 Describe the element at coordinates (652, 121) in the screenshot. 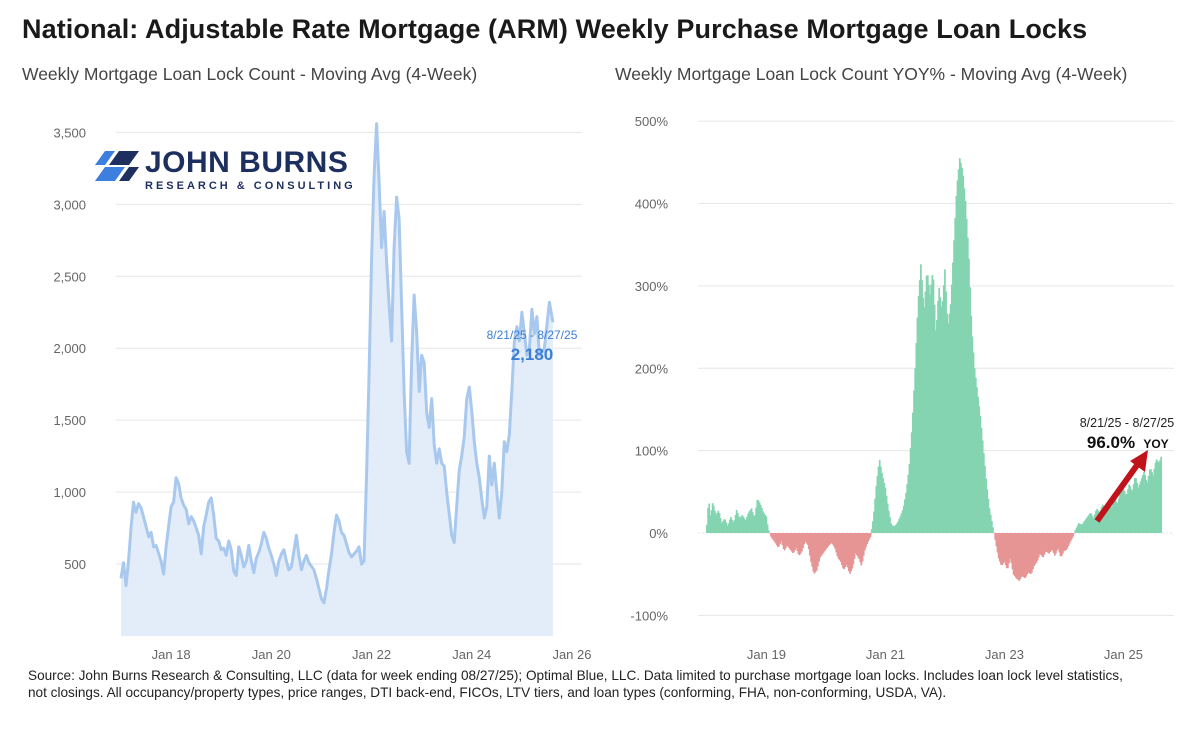

I see `y-tick-label: 500%` at that location.